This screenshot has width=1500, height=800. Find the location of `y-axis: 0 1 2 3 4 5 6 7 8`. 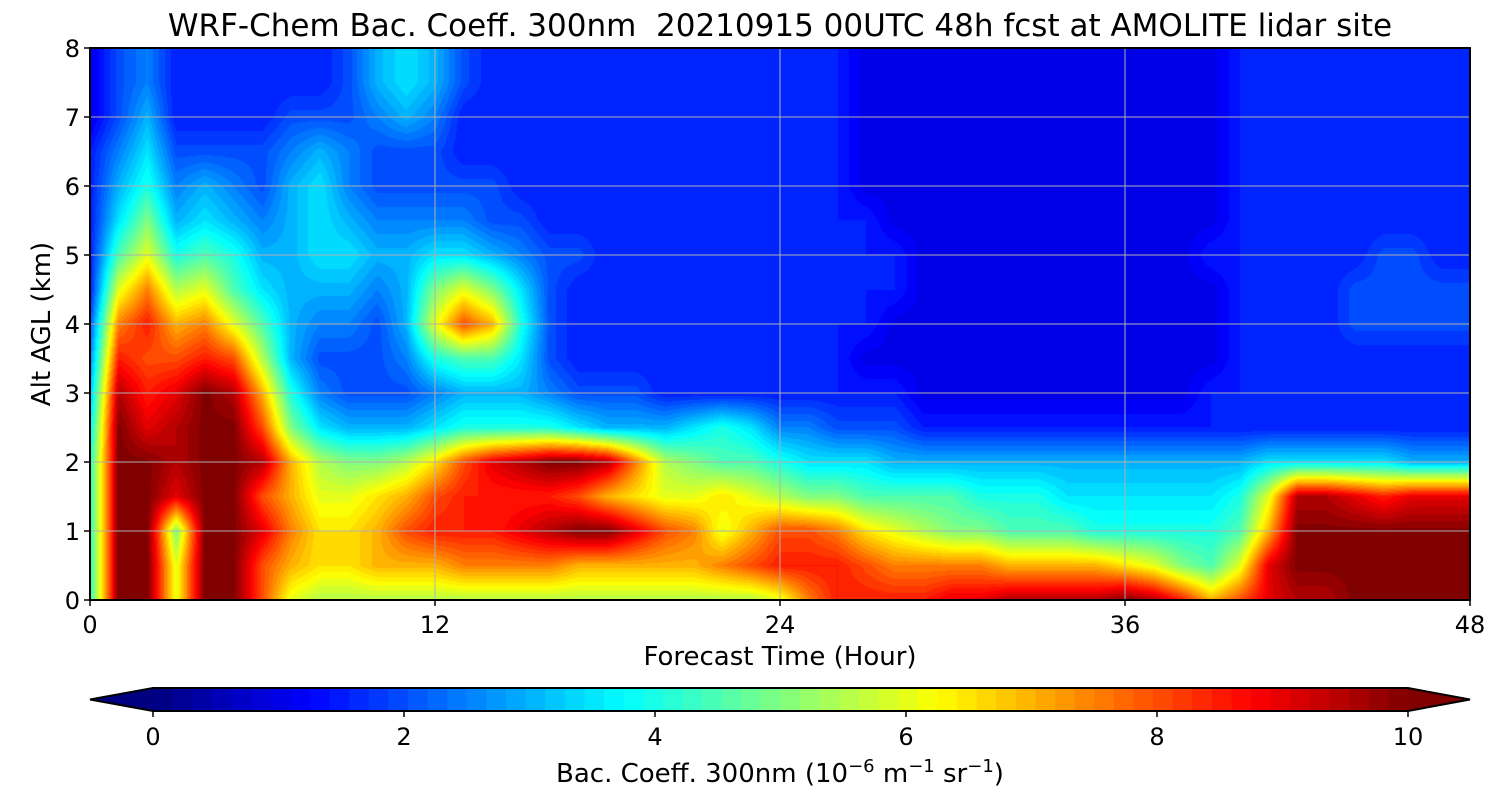

y-axis: 0 1 2 3 4 5 6 7 8 is located at coordinates (77, 325).